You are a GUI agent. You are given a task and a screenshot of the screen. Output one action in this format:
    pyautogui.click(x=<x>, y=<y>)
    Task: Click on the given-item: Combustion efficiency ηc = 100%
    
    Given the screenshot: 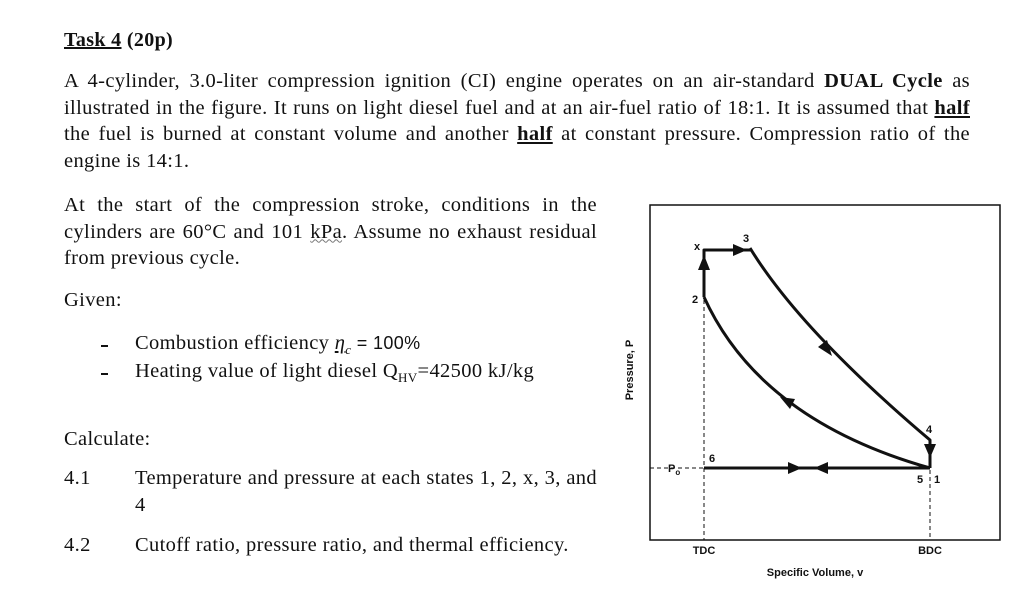 What is the action you would take?
    pyautogui.click(x=366, y=347)
    